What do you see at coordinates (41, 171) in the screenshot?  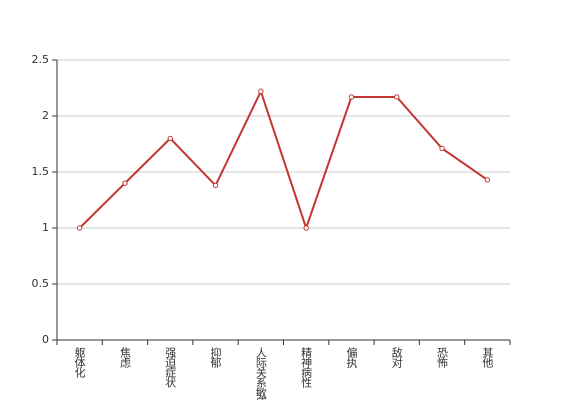 I see `y-tick-label: 1.5` at bounding box center [41, 171].